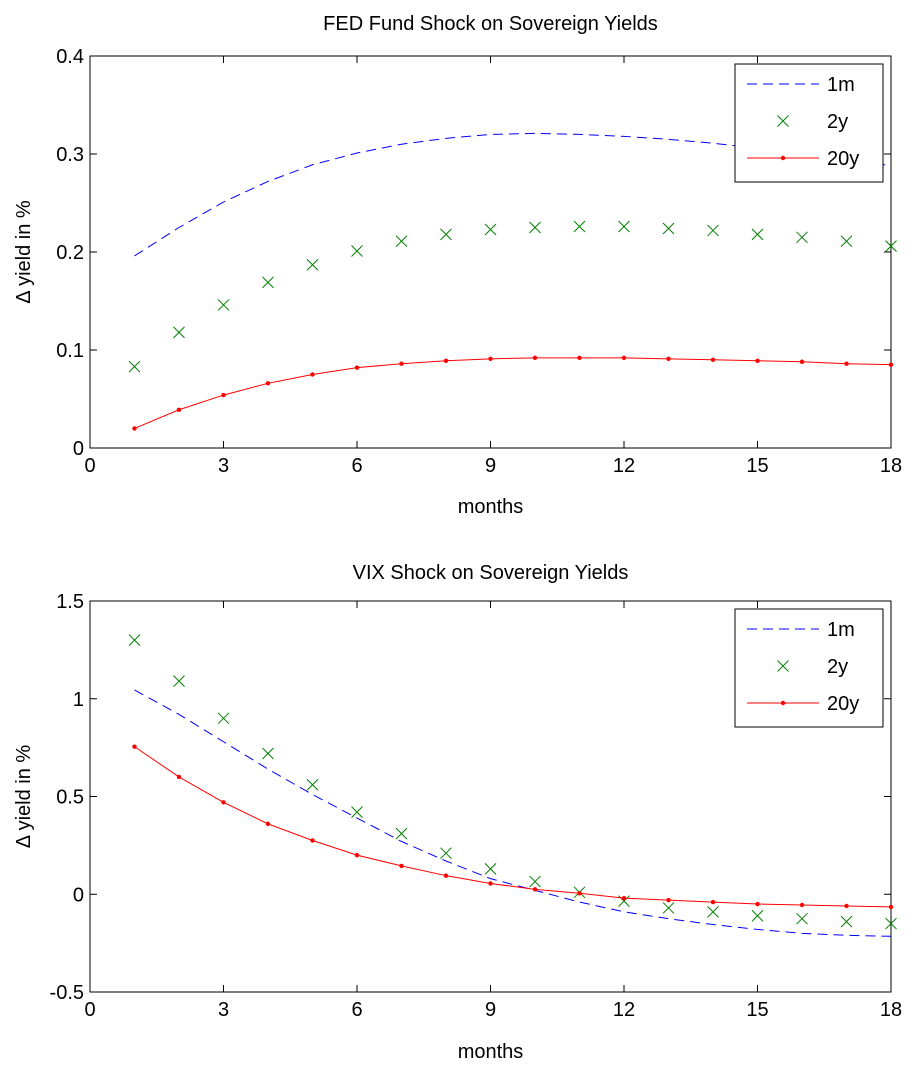 Image resolution: width=913 pixels, height=1070 pixels. What do you see at coordinates (70, 602) in the screenshot?
I see `y-tick-label: 1.5` at bounding box center [70, 602].